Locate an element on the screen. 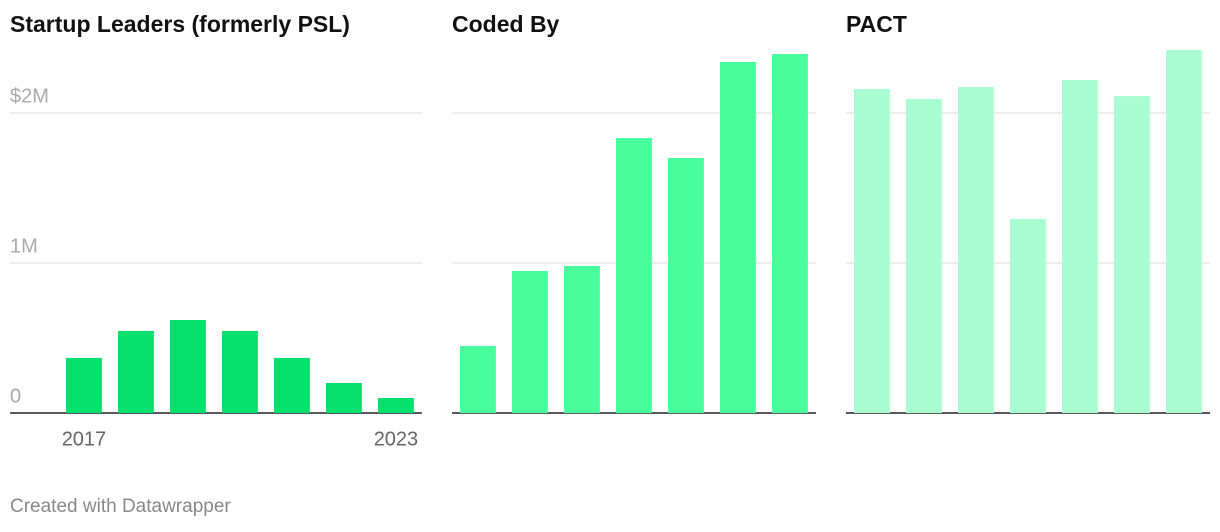 This screenshot has width=1220, height=532. y-tick-label: $2M is located at coordinates (29, 96).